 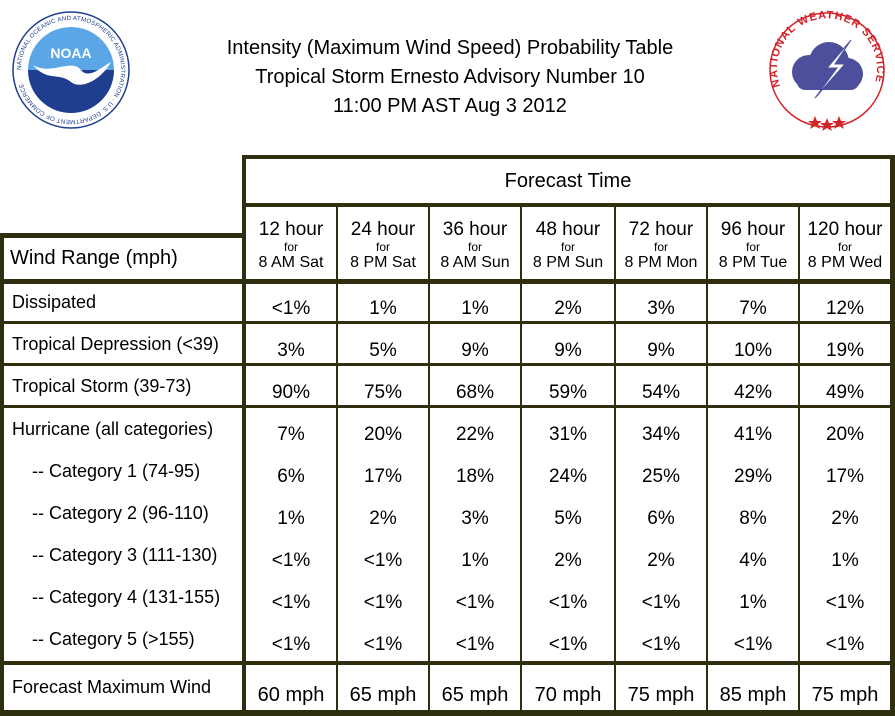 I want to click on max-wind-cell: 65 mph, so click(x=383, y=694).